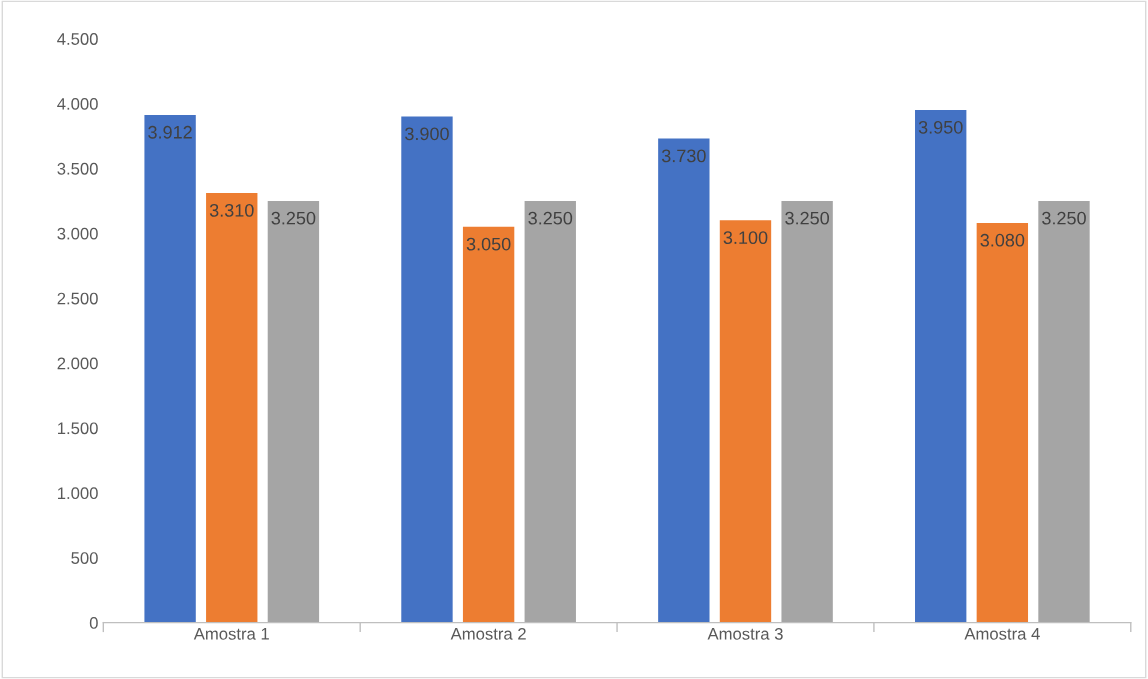  What do you see at coordinates (78, 428) in the screenshot?
I see `y-tick-label: 1.500` at bounding box center [78, 428].